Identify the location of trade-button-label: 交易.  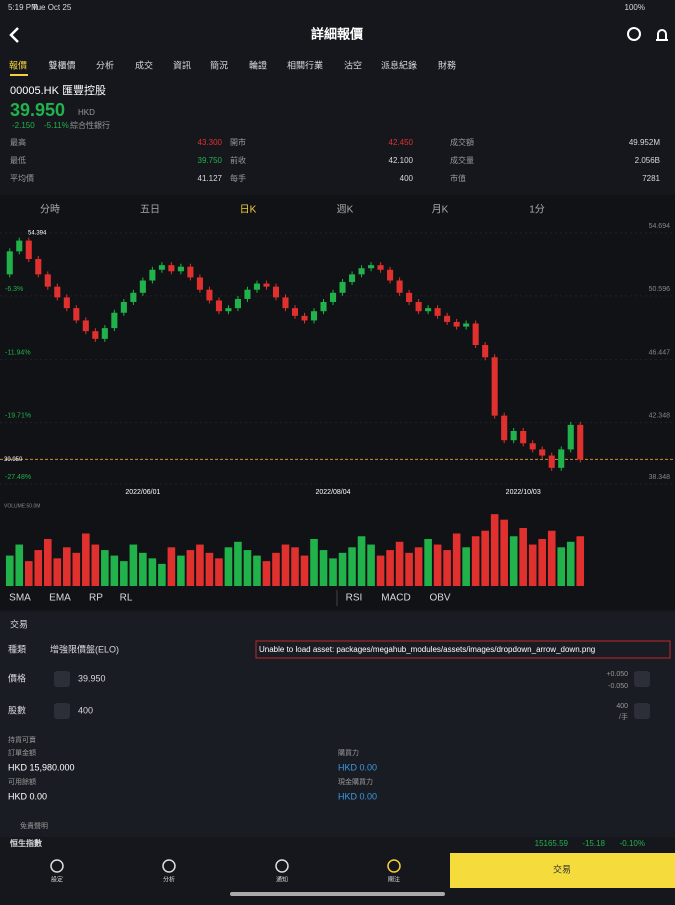
(562, 868).